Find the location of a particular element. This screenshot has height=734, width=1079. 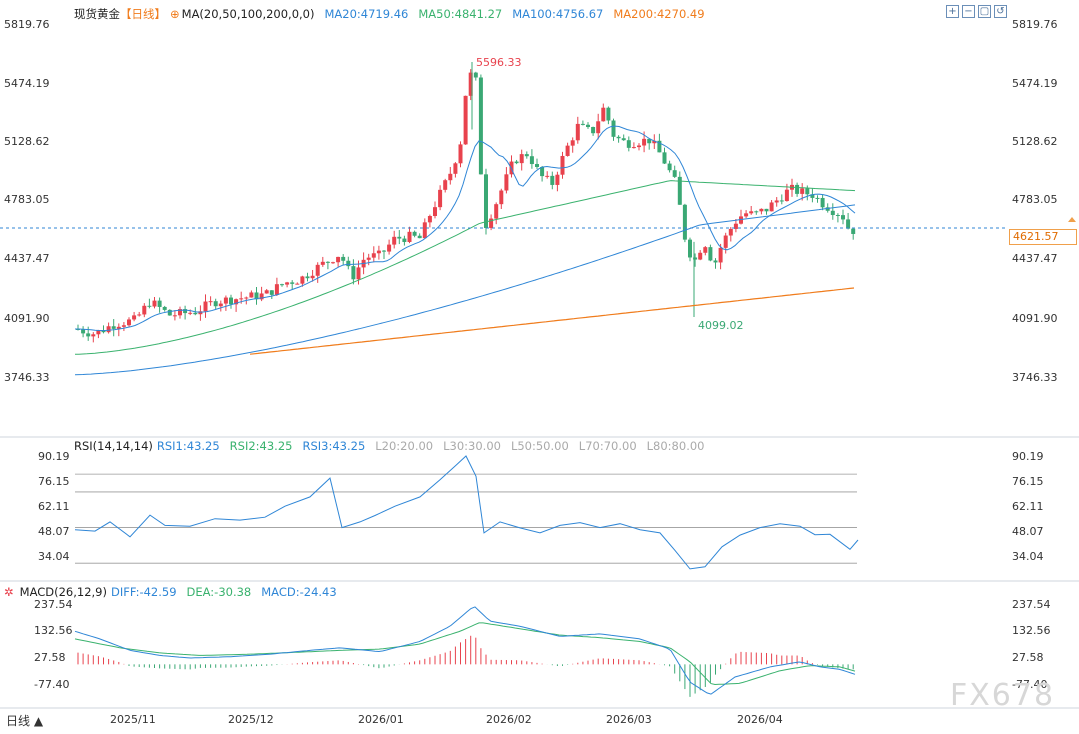

macd-histogram-group is located at coordinates (465, 666).